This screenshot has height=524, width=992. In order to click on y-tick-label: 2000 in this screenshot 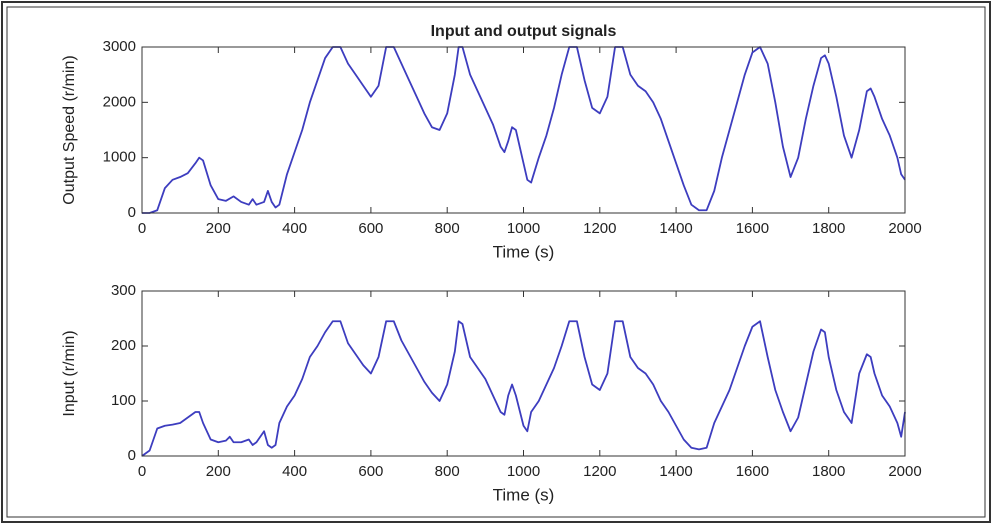, I will do `click(119, 101)`.